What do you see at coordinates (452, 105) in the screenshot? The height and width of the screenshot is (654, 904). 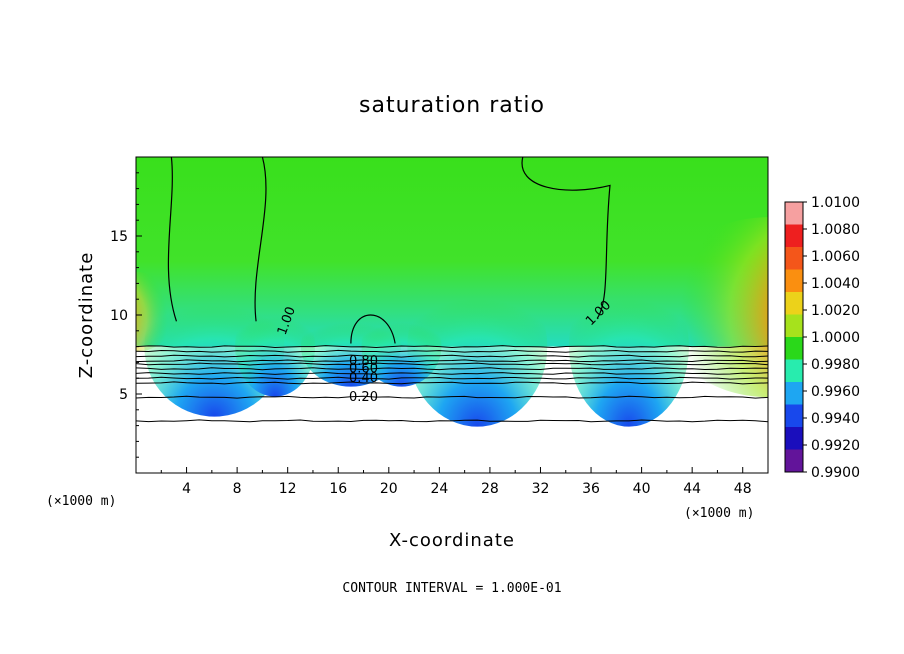 I see `chart-title: saturation ratio` at bounding box center [452, 105].